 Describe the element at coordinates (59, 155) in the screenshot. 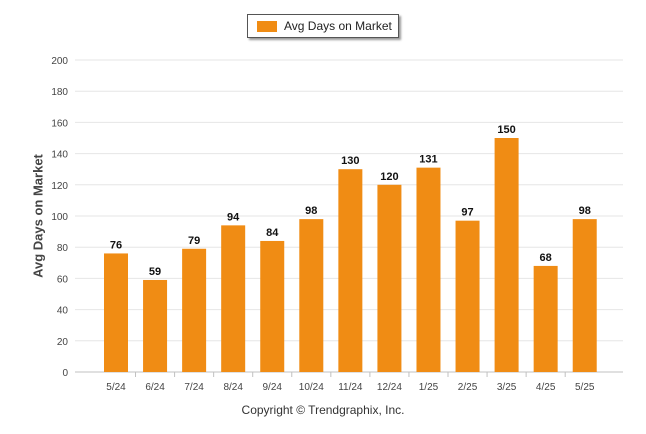

I see `y-tick-label: 140` at that location.